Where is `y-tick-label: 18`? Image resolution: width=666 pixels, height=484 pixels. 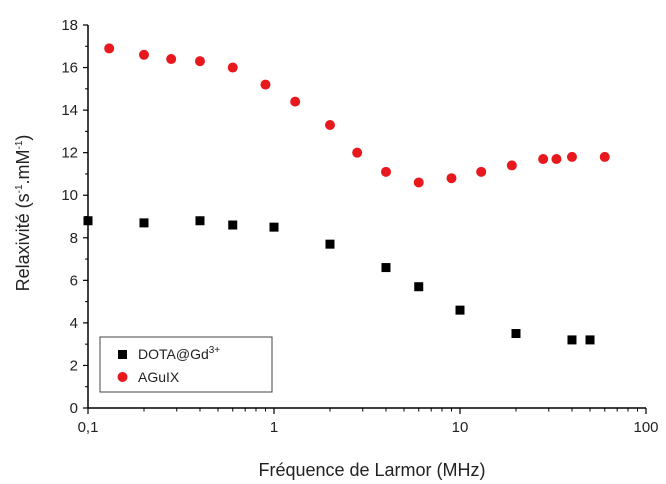 y-tick-label: 18 is located at coordinates (69, 25).